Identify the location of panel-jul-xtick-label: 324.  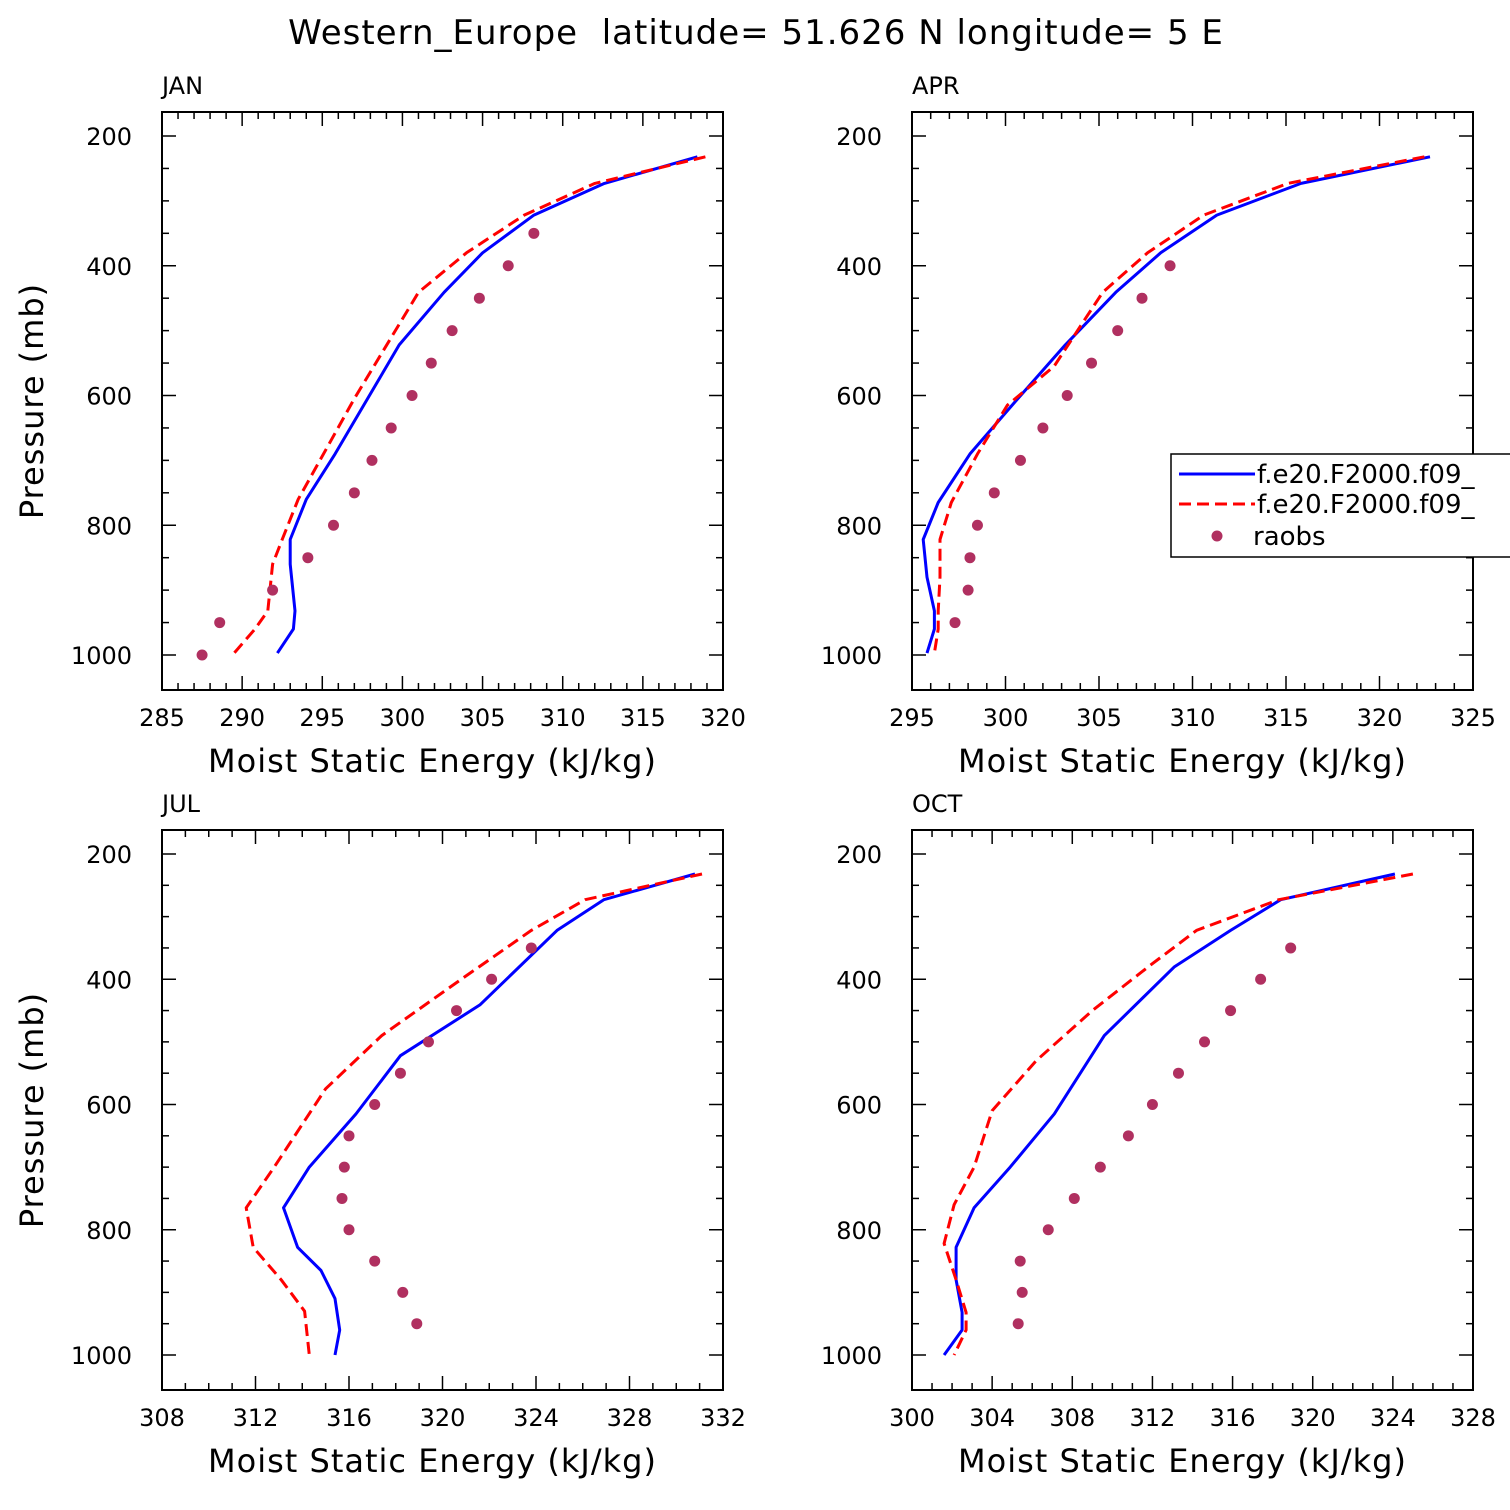
(536, 1418).